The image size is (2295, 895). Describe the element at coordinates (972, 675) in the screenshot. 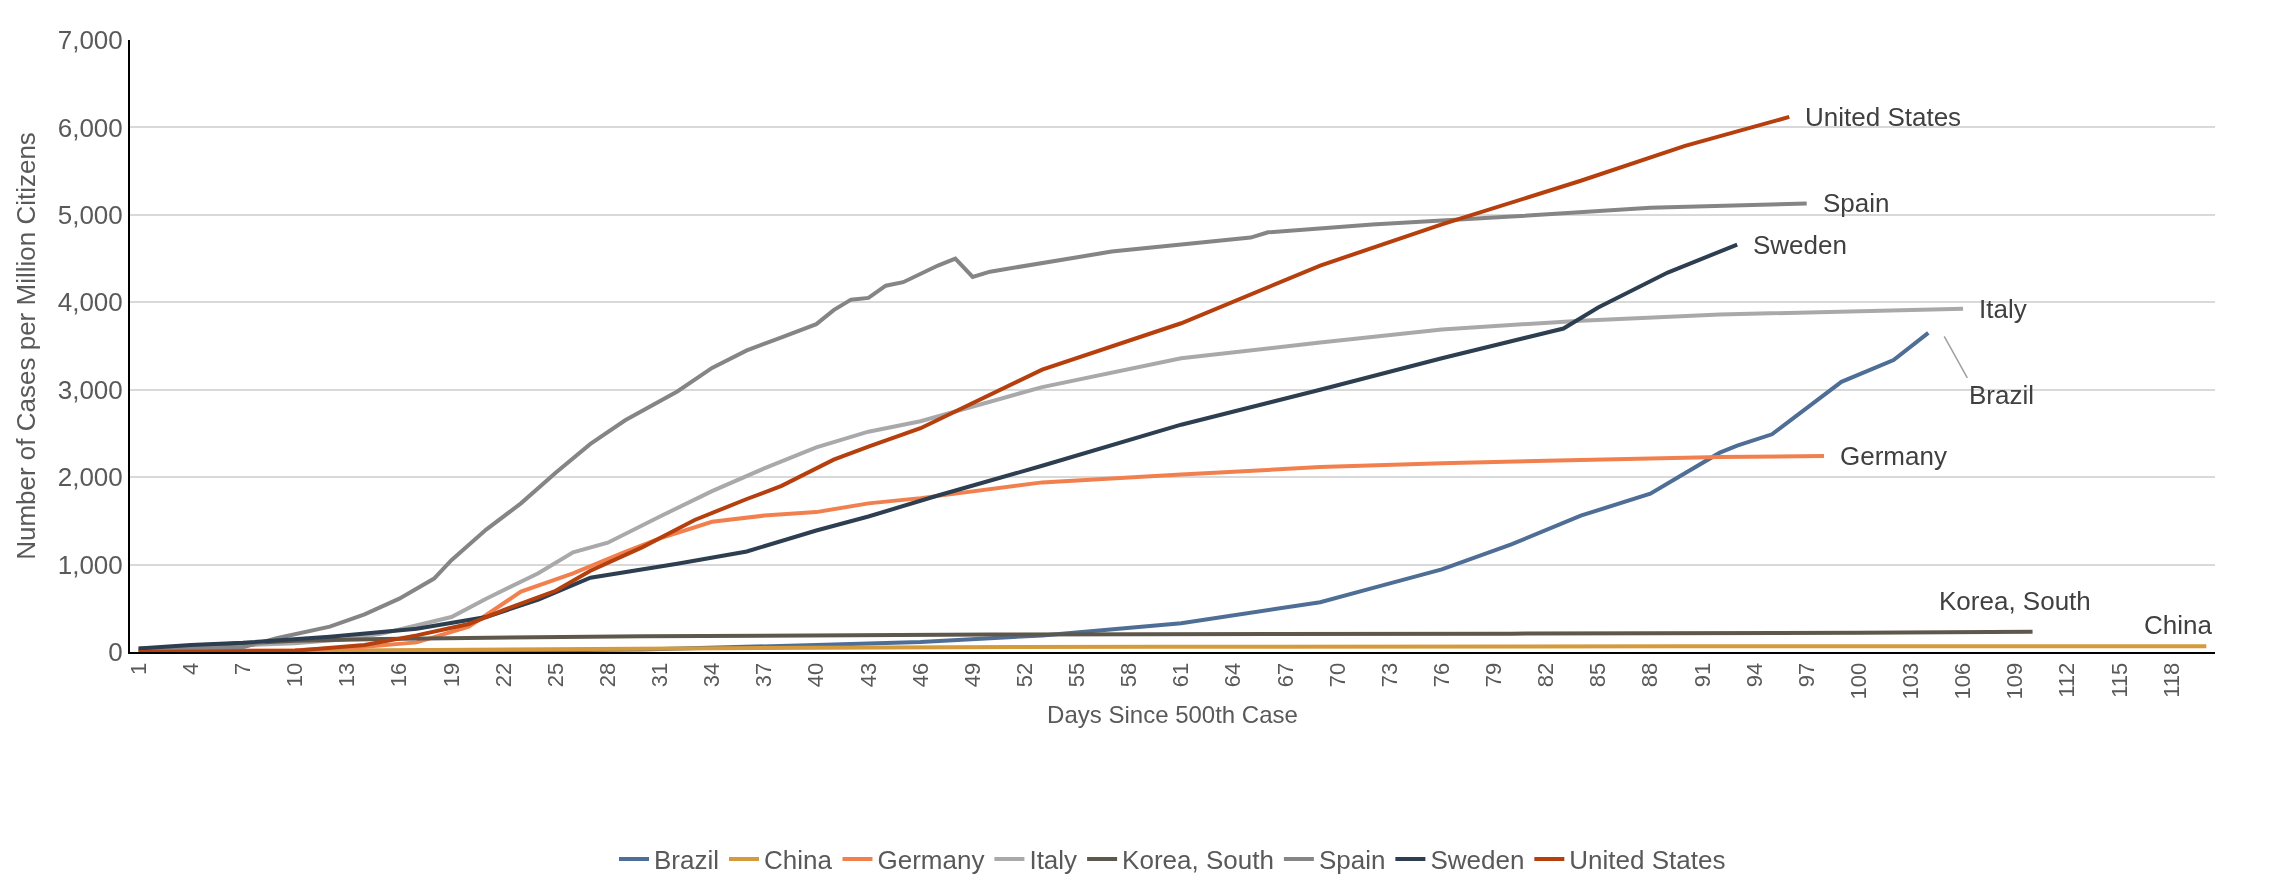

I see `x-tick-label: 49` at that location.